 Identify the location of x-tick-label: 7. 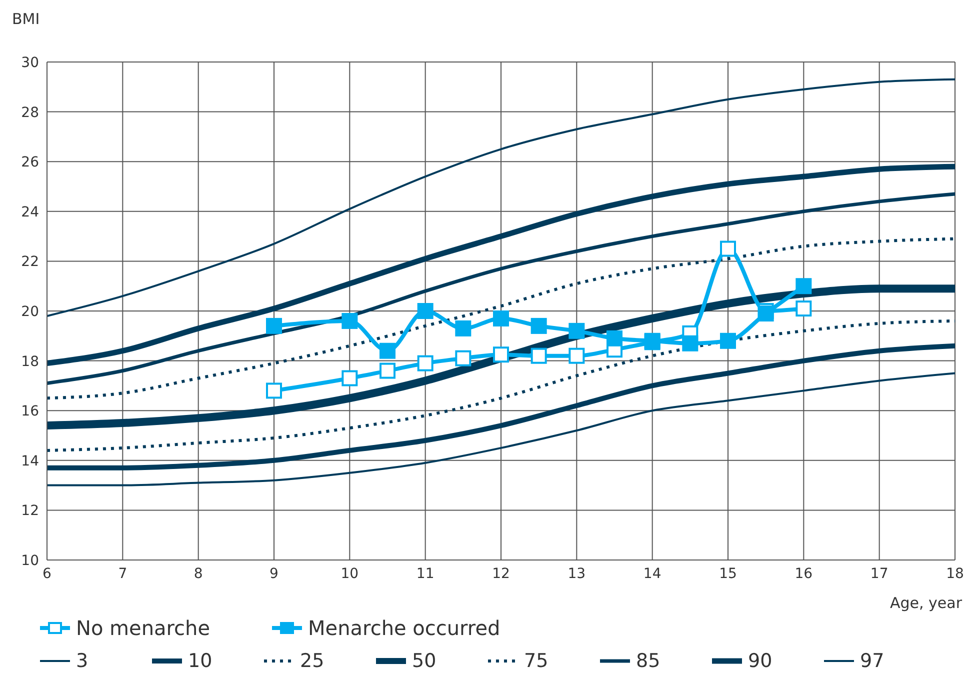
(123, 574).